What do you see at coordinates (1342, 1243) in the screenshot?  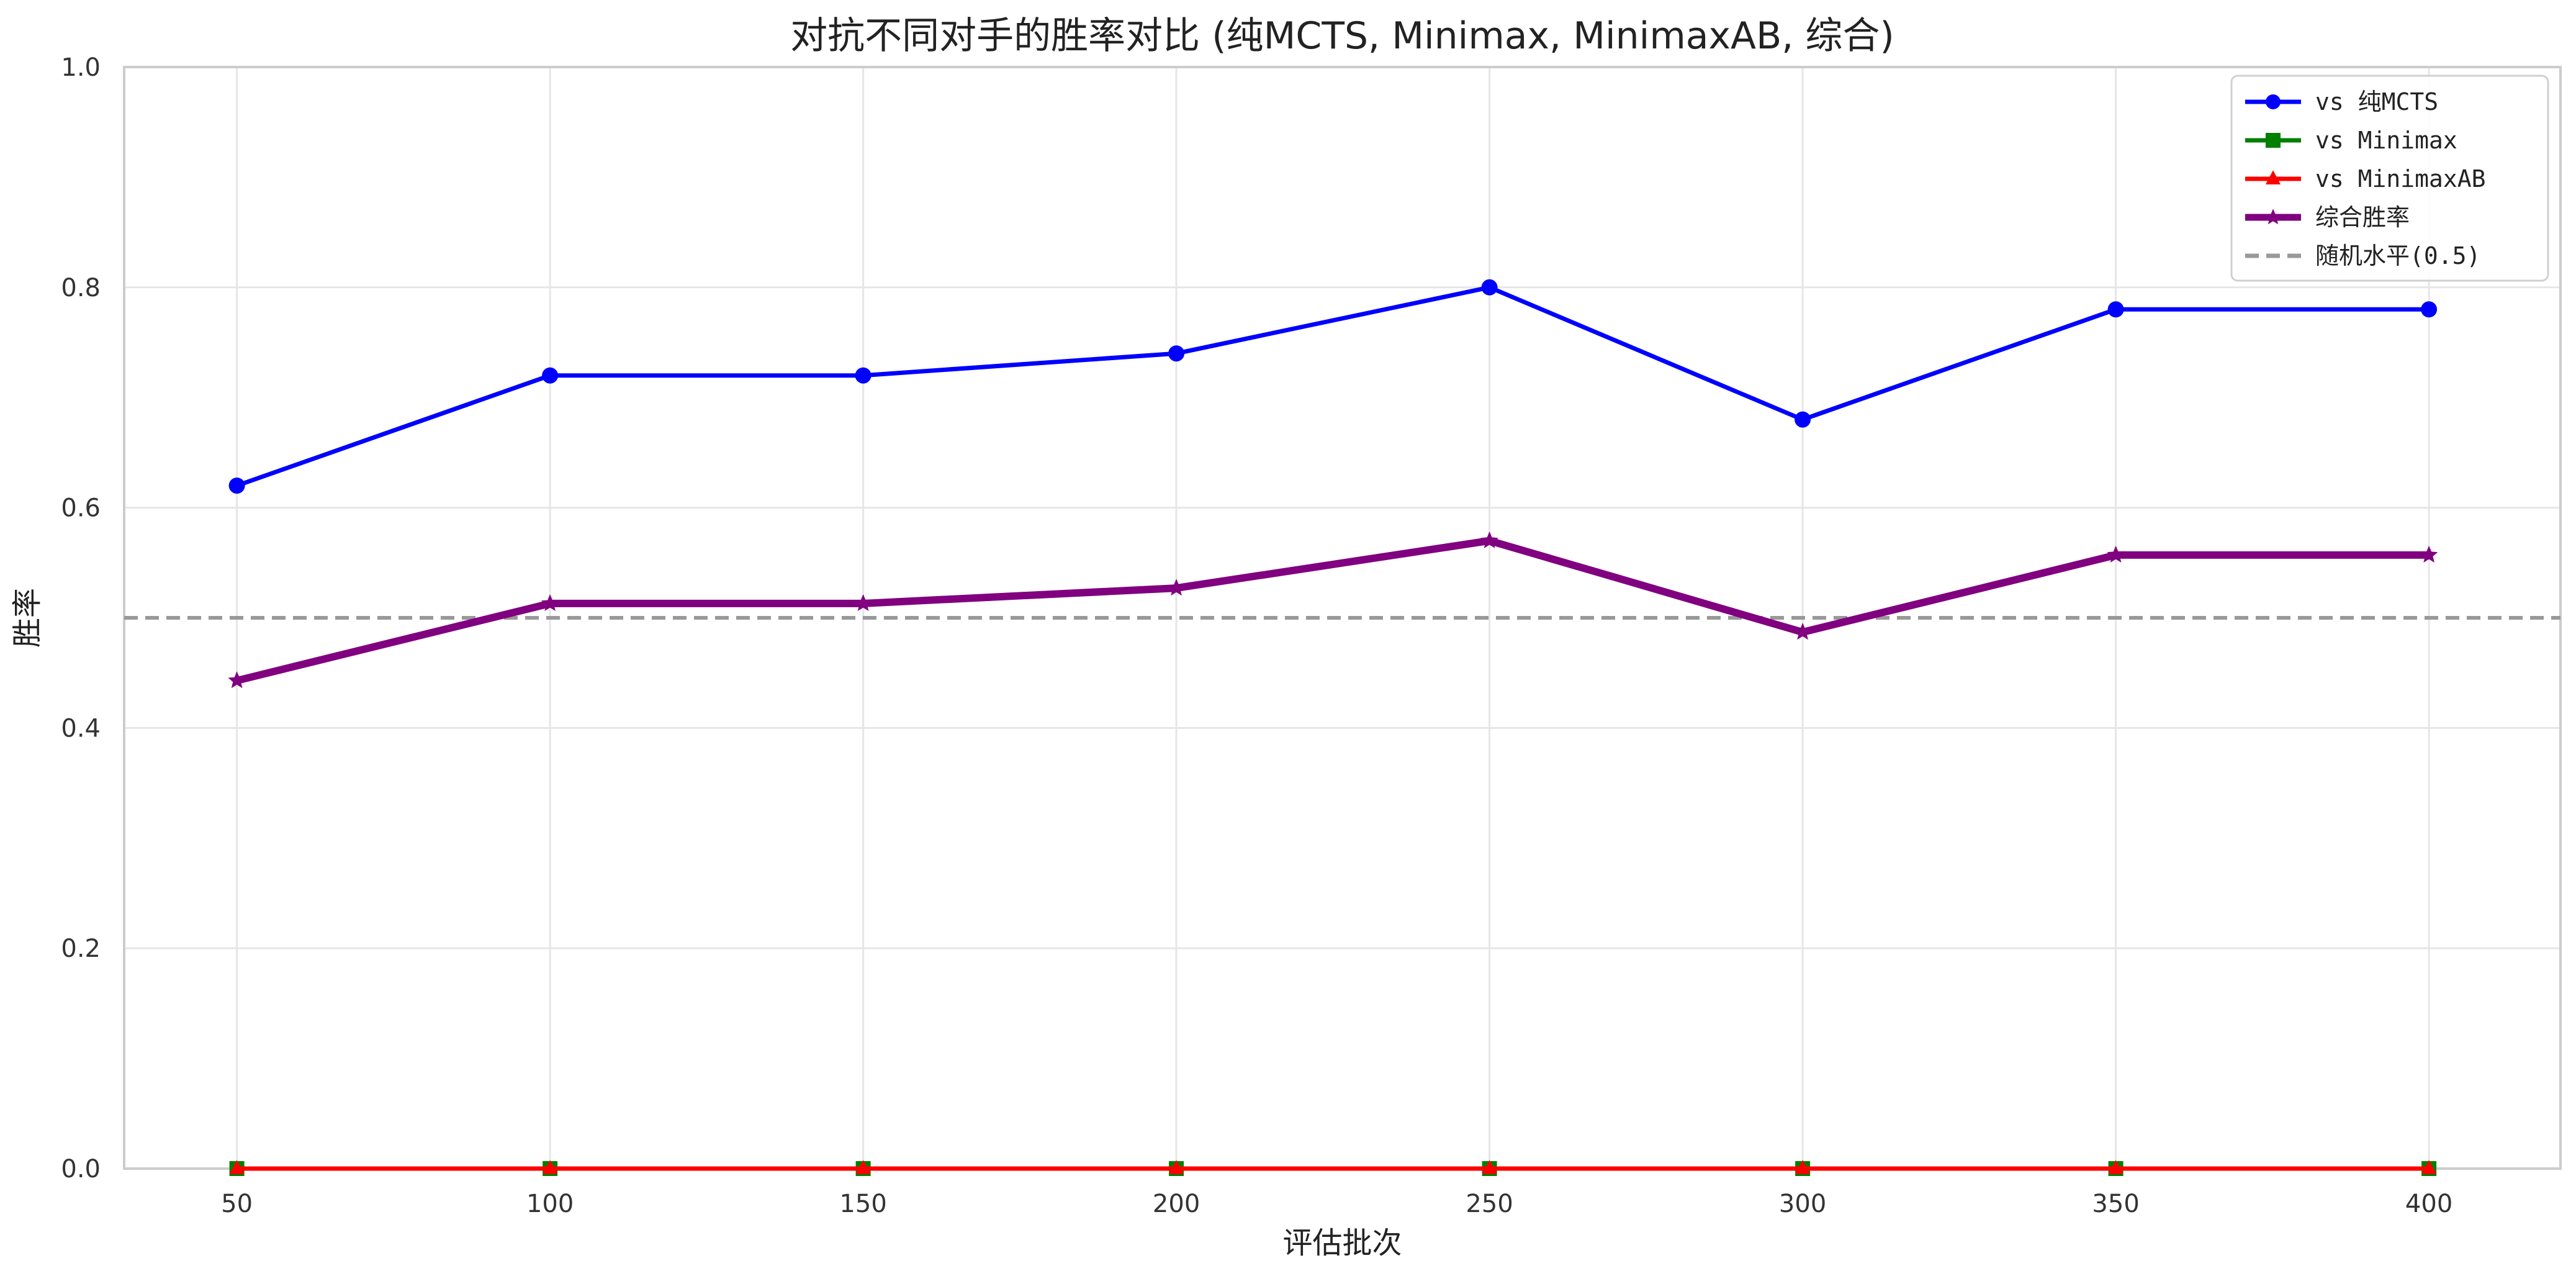 I see `x-axis-label: 评估批次` at bounding box center [1342, 1243].